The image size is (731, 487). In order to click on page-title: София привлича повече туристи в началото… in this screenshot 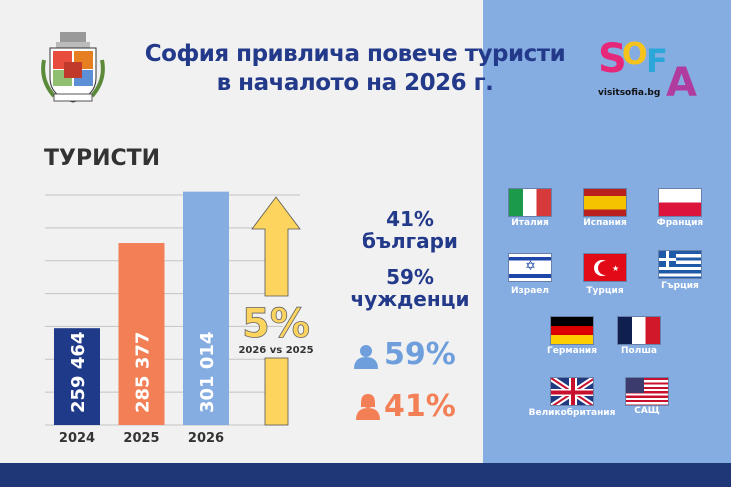, I will do `click(355, 69)`.